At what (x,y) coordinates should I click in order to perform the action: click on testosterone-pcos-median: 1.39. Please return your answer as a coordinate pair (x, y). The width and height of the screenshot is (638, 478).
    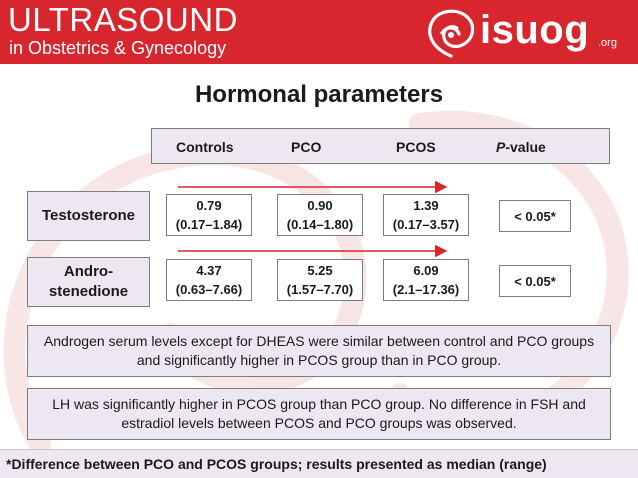
    Looking at the image, I should click on (426, 205).